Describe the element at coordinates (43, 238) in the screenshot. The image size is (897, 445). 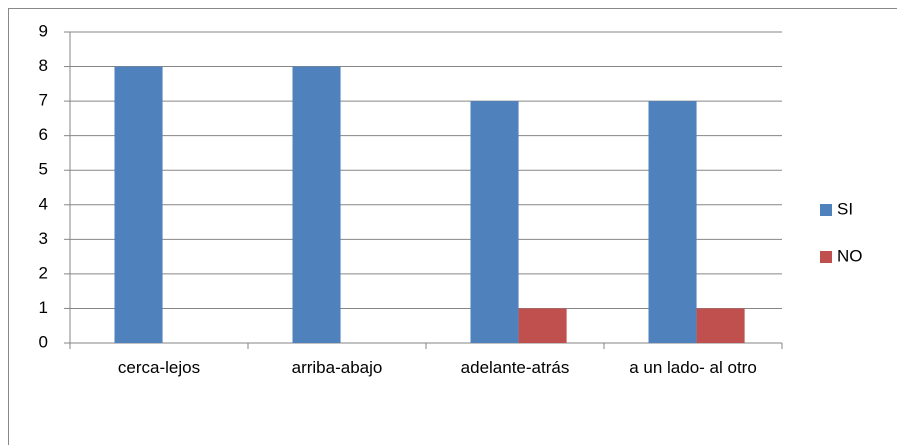
I see `y-tick-label: 3` at that location.